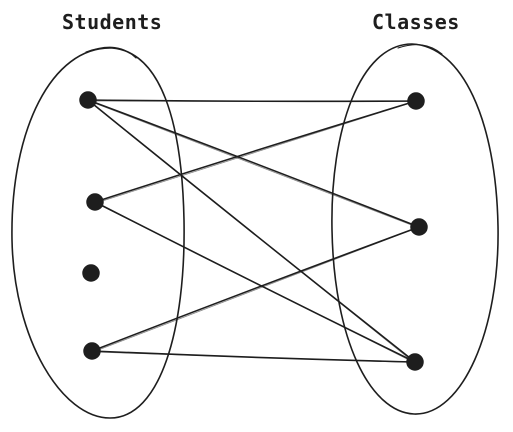 The height and width of the screenshot is (432, 513). What do you see at coordinates (255, 153) in the screenshot?
I see `edge-s2-c1-sketch` at bounding box center [255, 153].